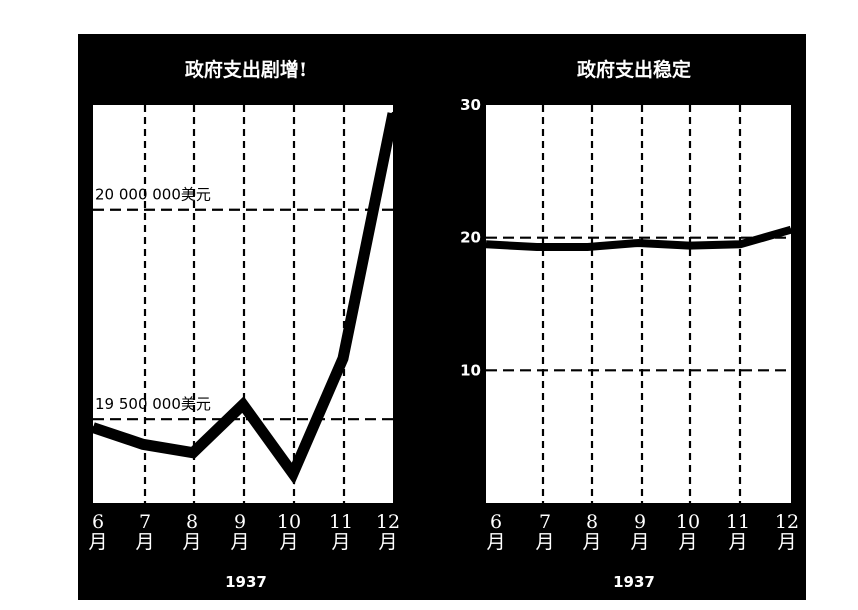  I want to click on x-tick-label-1-4: 10 月, so click(688, 532).